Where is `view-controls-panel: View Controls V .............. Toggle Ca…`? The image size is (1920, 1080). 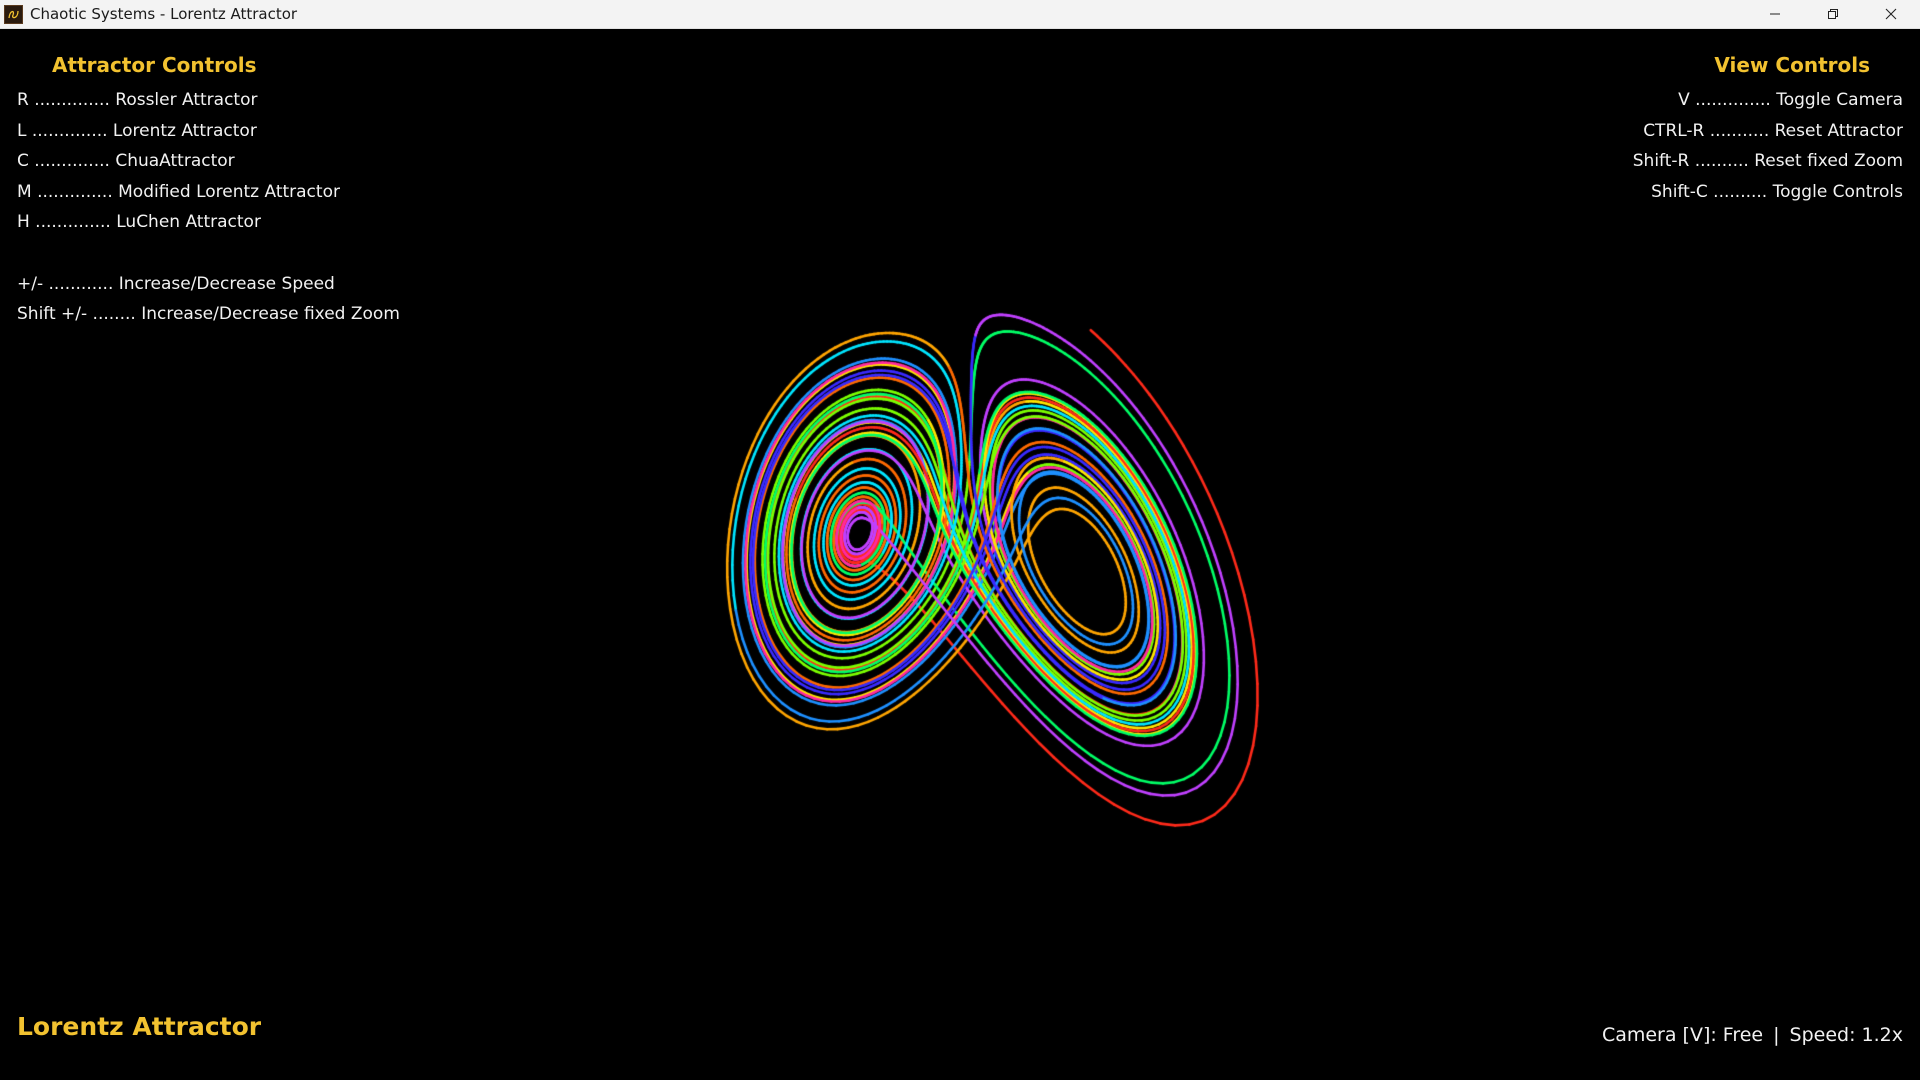
view-controls-panel: View Controls V .............. Toggle Ca… is located at coordinates (1768, 129).